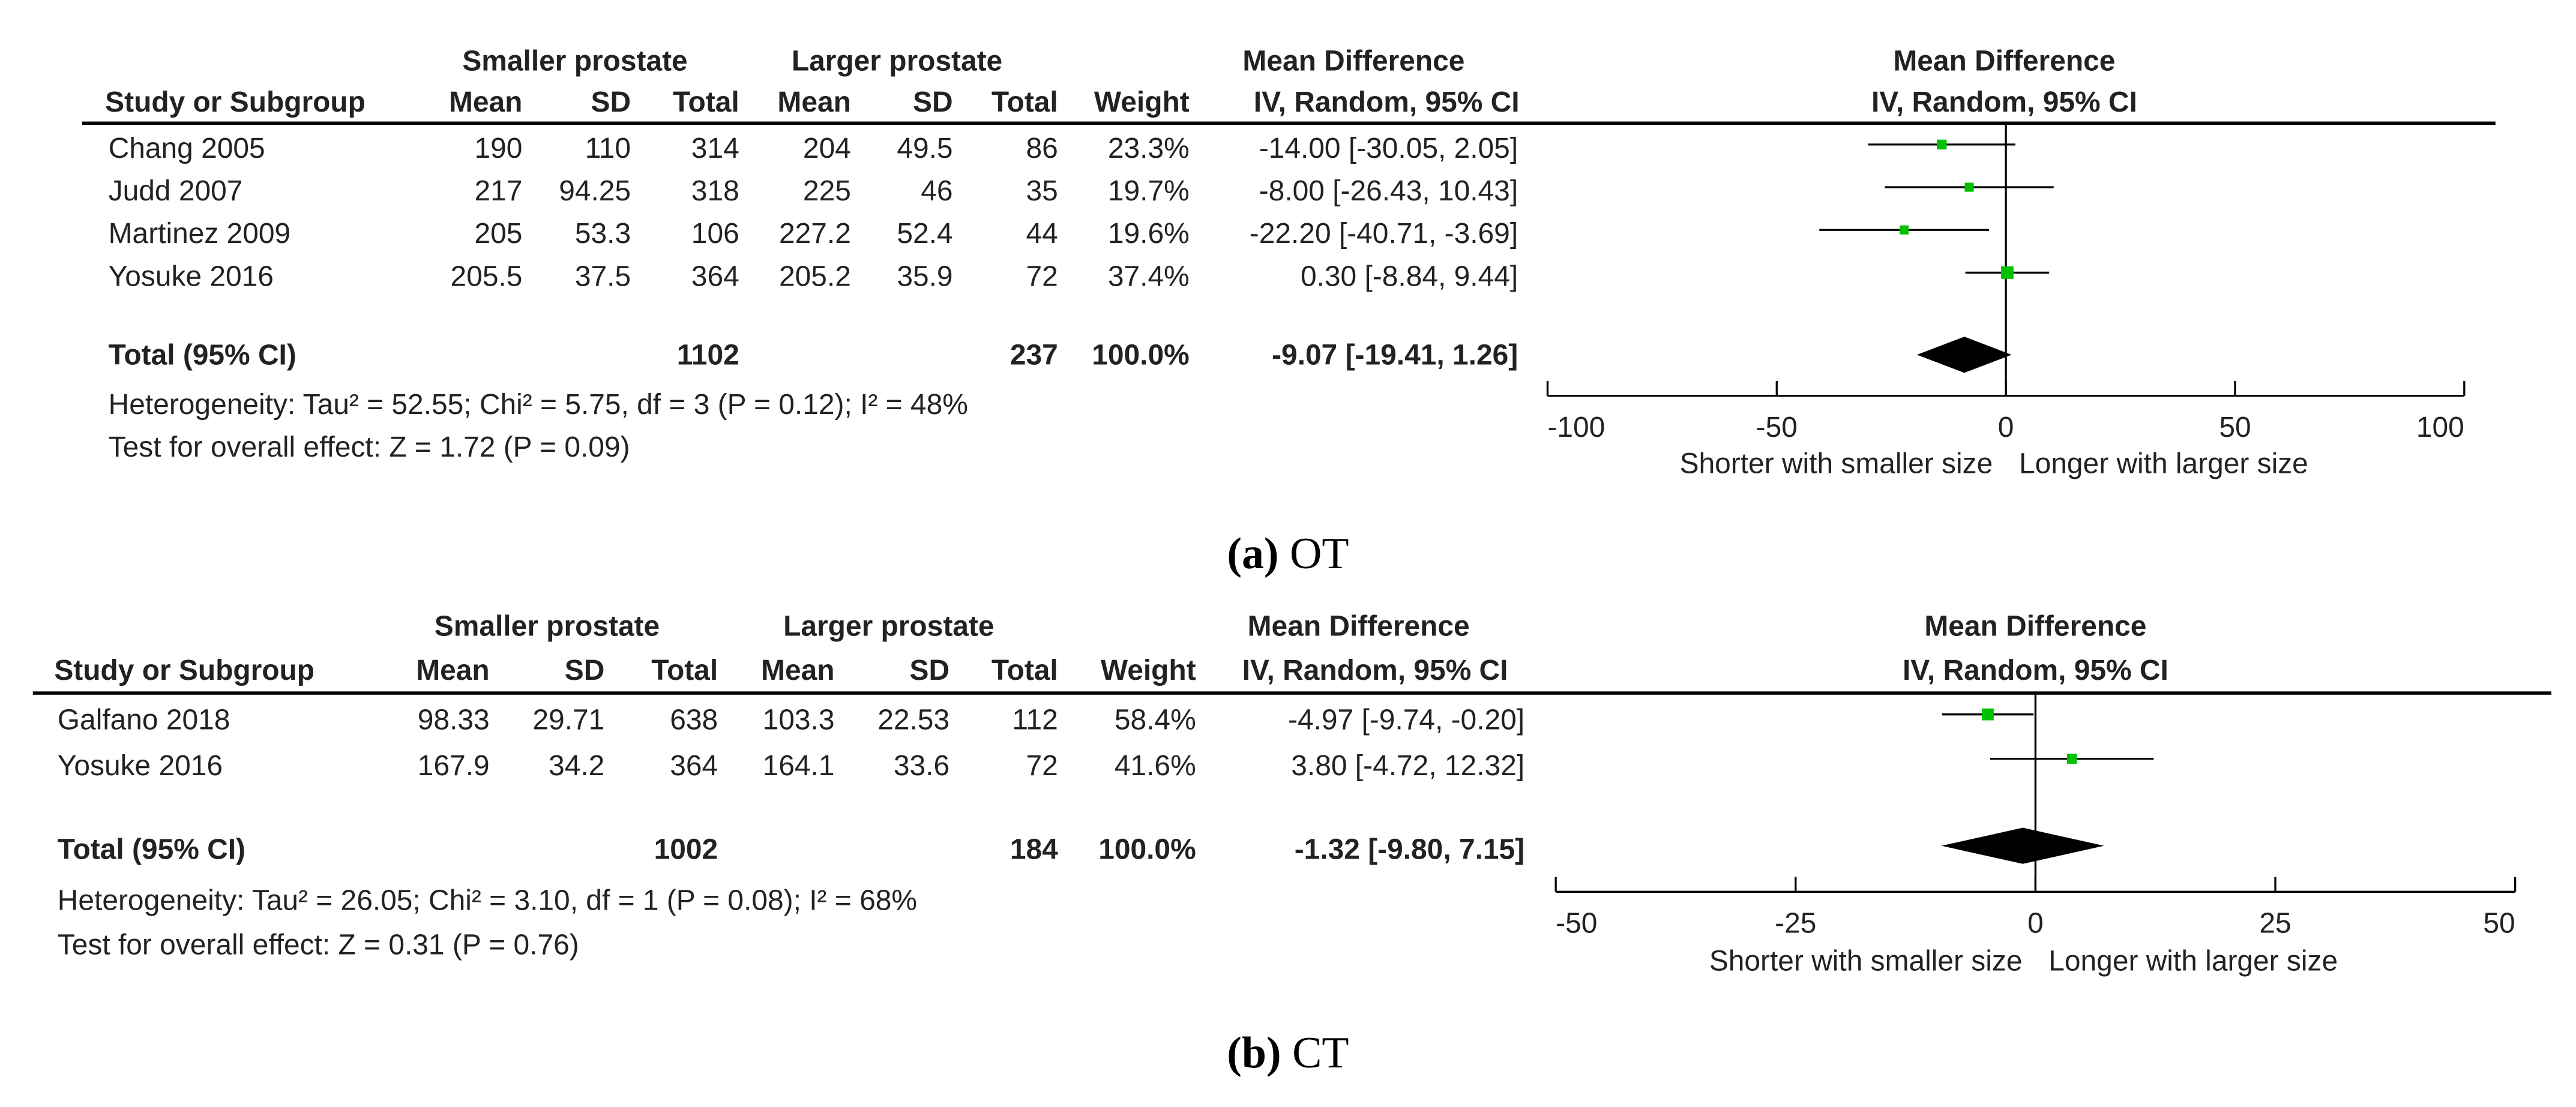  What do you see at coordinates (1389, 190) in the screenshot?
I see `study-ci: -8.00 [-26.43, 10.43]` at bounding box center [1389, 190].